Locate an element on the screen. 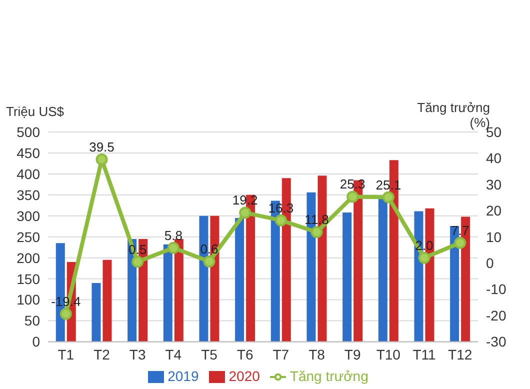 This screenshot has height=389, width=530. y2-tick-label: 30 is located at coordinates (494, 184).